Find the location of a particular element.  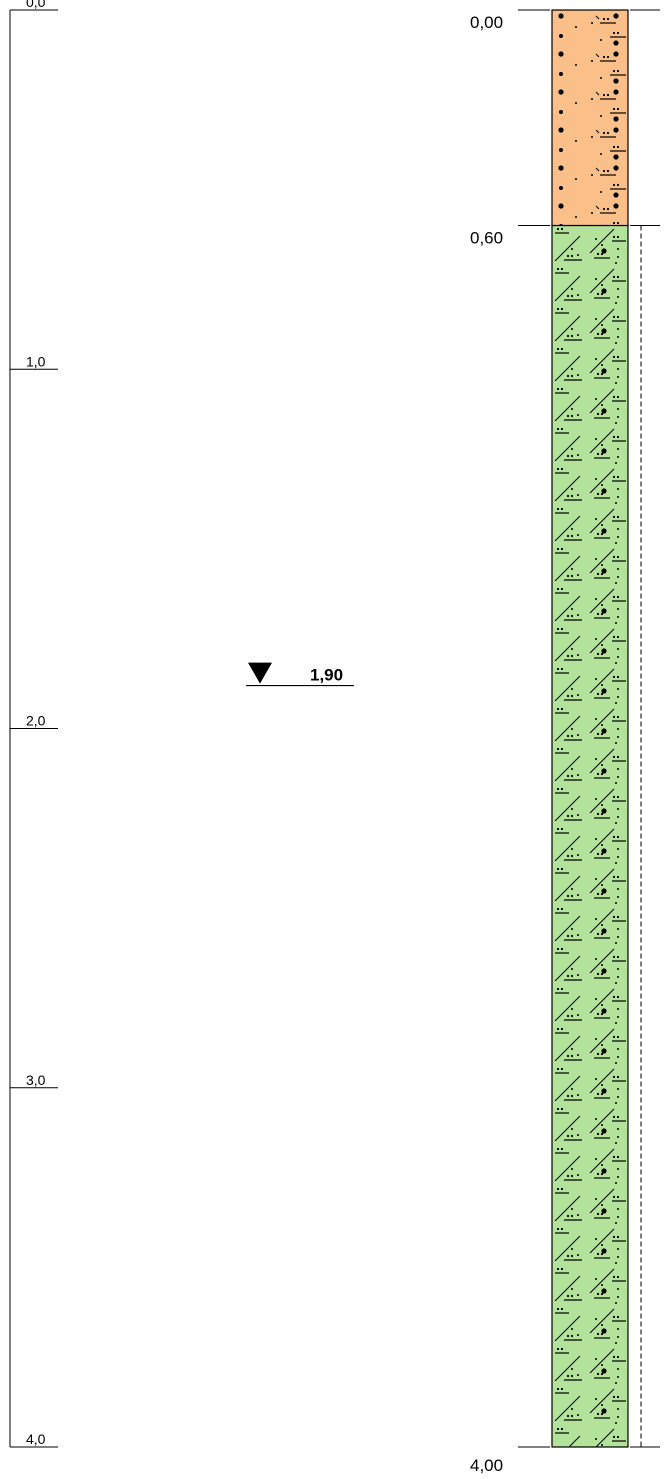

depth-tick-label: 4,0 is located at coordinates (36, 1439).